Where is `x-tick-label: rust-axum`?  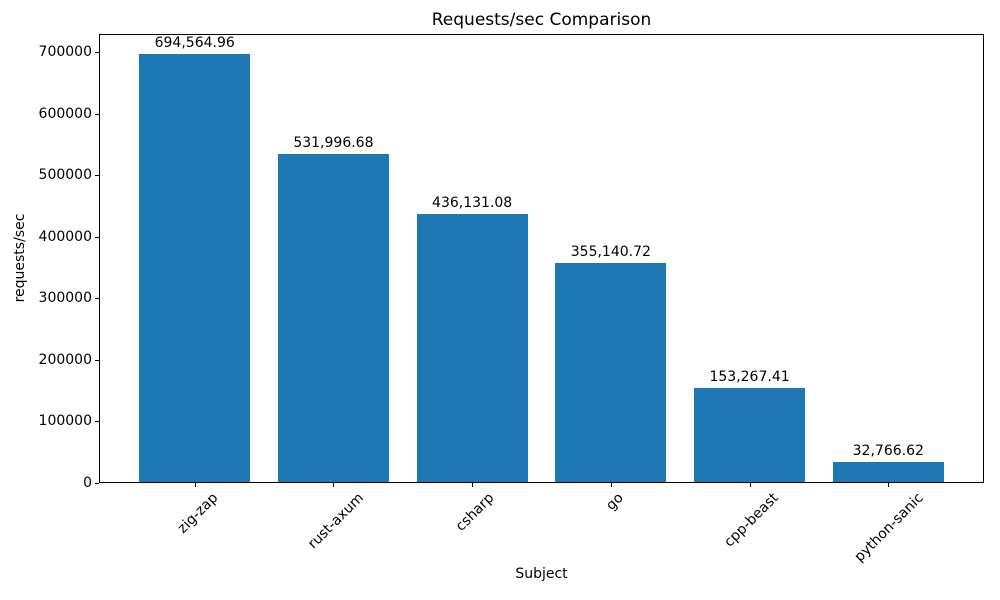 x-tick-label: rust-axum is located at coordinates (335, 521).